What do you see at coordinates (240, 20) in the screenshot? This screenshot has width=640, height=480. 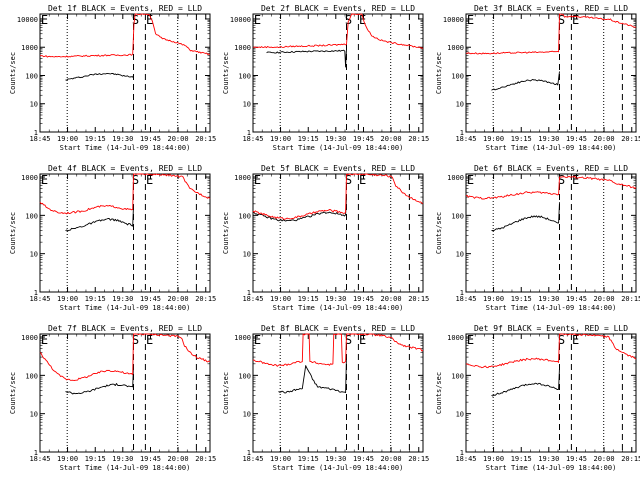 I see `y-tick-label: 10000` at bounding box center [240, 20].